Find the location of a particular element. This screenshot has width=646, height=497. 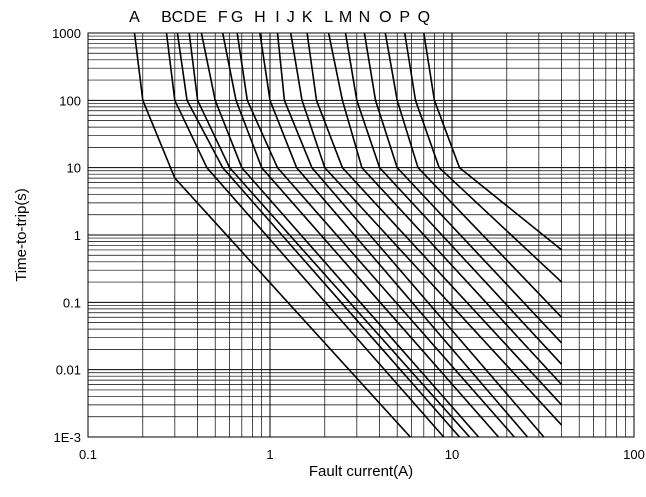

x-tick-label: 100 is located at coordinates (634, 454).